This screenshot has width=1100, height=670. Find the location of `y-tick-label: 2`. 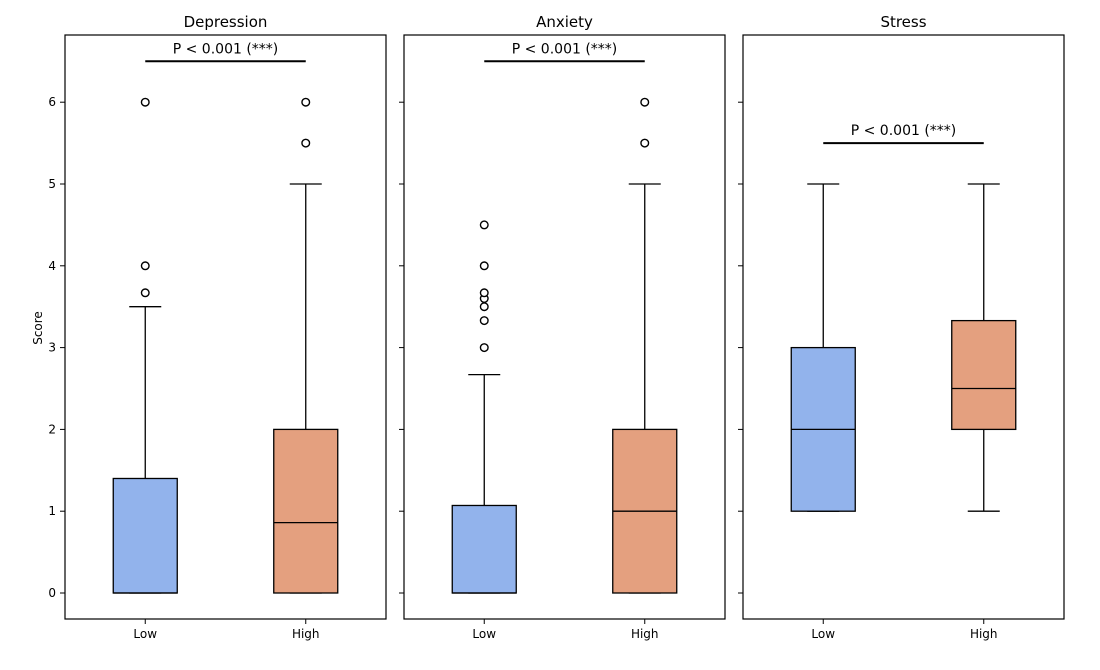

y-tick-label: 2 is located at coordinates (52, 429).